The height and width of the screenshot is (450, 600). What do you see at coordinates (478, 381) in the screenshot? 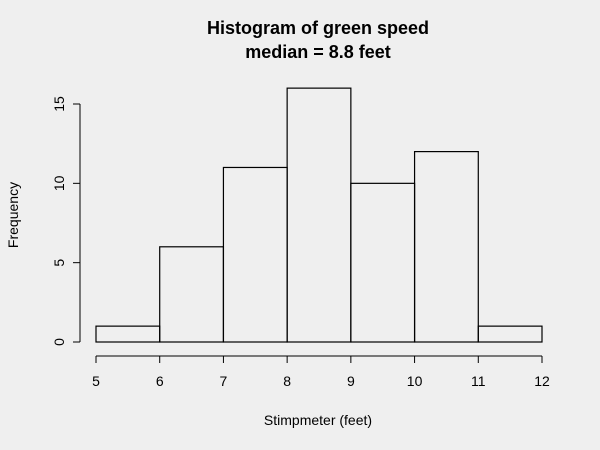
I see `x-tick-label-11: 11` at bounding box center [478, 381].